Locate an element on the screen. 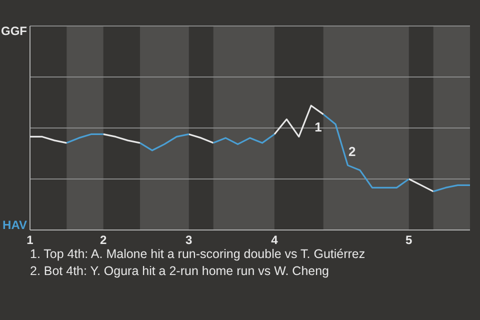  text: GGF is located at coordinates (14, 31).